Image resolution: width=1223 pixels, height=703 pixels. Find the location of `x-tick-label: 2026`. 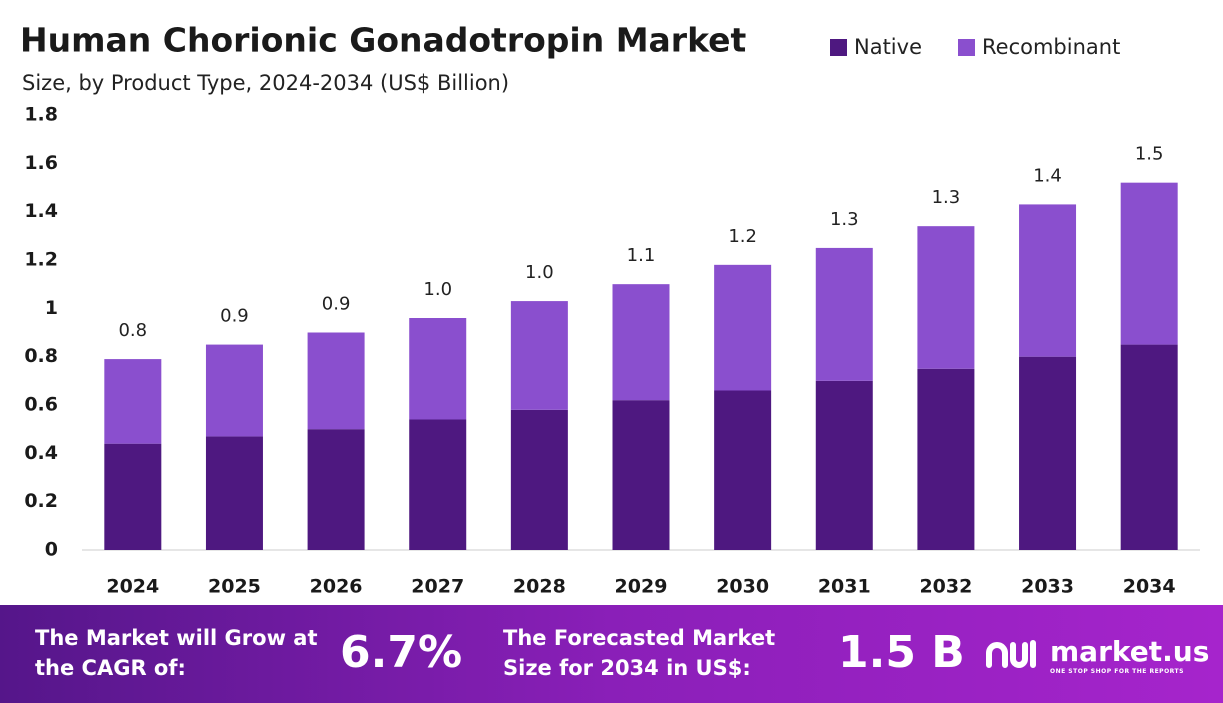

x-tick-label: 2026 is located at coordinates (336, 587).